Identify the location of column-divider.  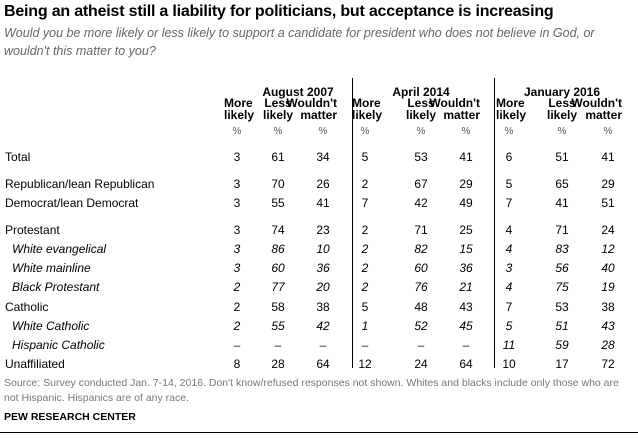
(352, 223).